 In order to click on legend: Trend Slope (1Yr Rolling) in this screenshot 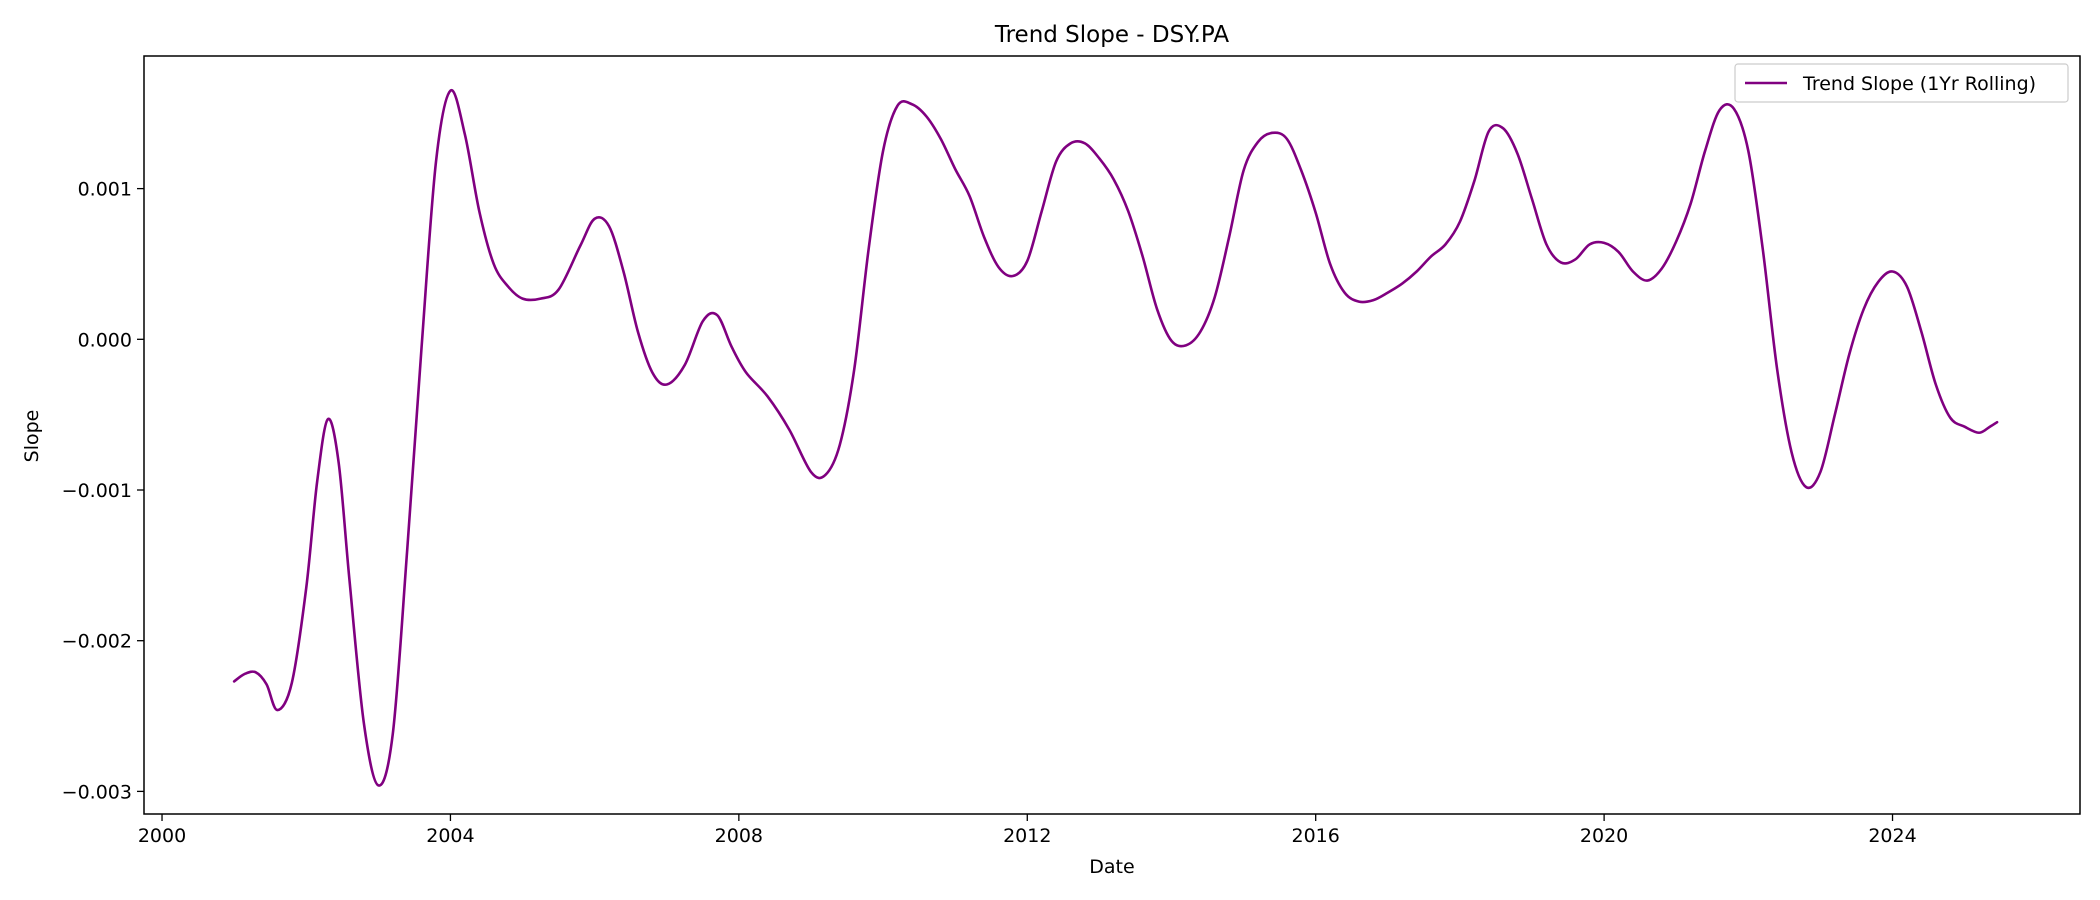, I will do `click(1901, 83)`.